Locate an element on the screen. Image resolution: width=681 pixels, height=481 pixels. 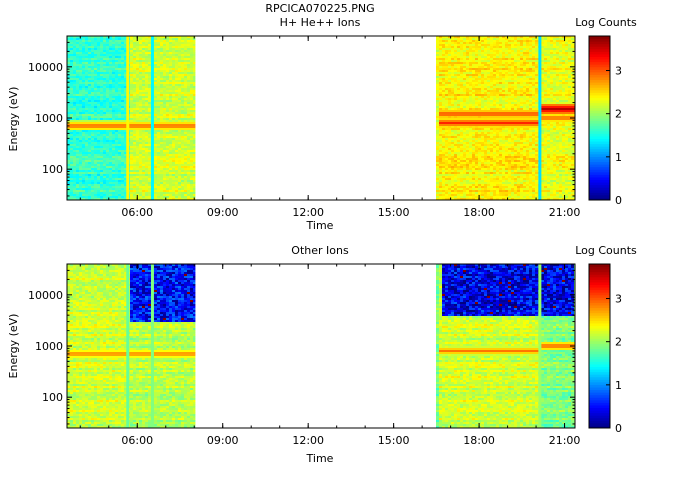
x-axis-label: Time is located at coordinates (320, 458).